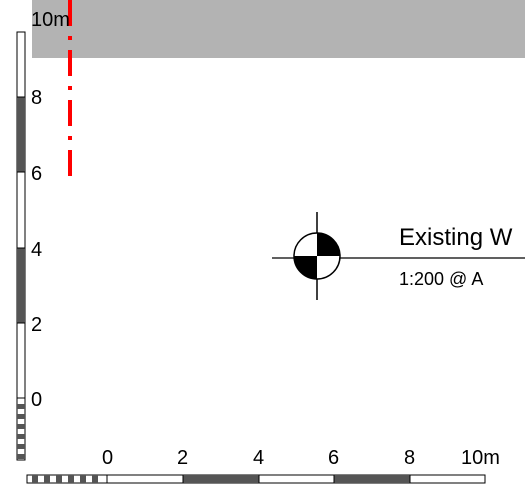 The height and width of the screenshot is (495, 525). What do you see at coordinates (37, 250) in the screenshot?
I see `vertical-scale-label: 4` at bounding box center [37, 250].